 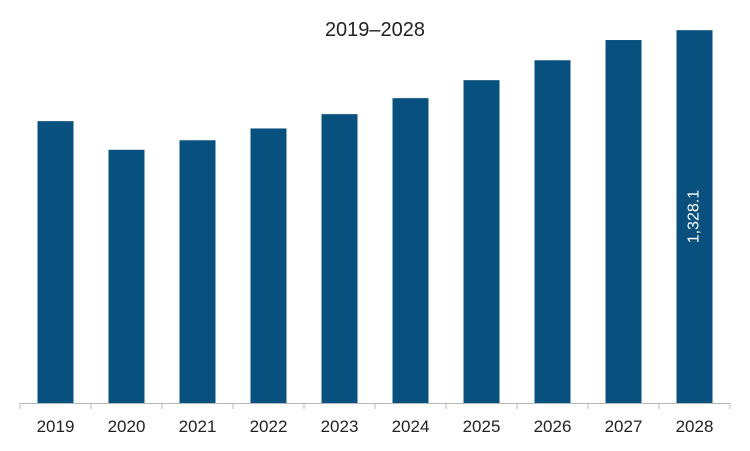 I want to click on data-label-2028: 1,328.1, so click(x=694, y=216).